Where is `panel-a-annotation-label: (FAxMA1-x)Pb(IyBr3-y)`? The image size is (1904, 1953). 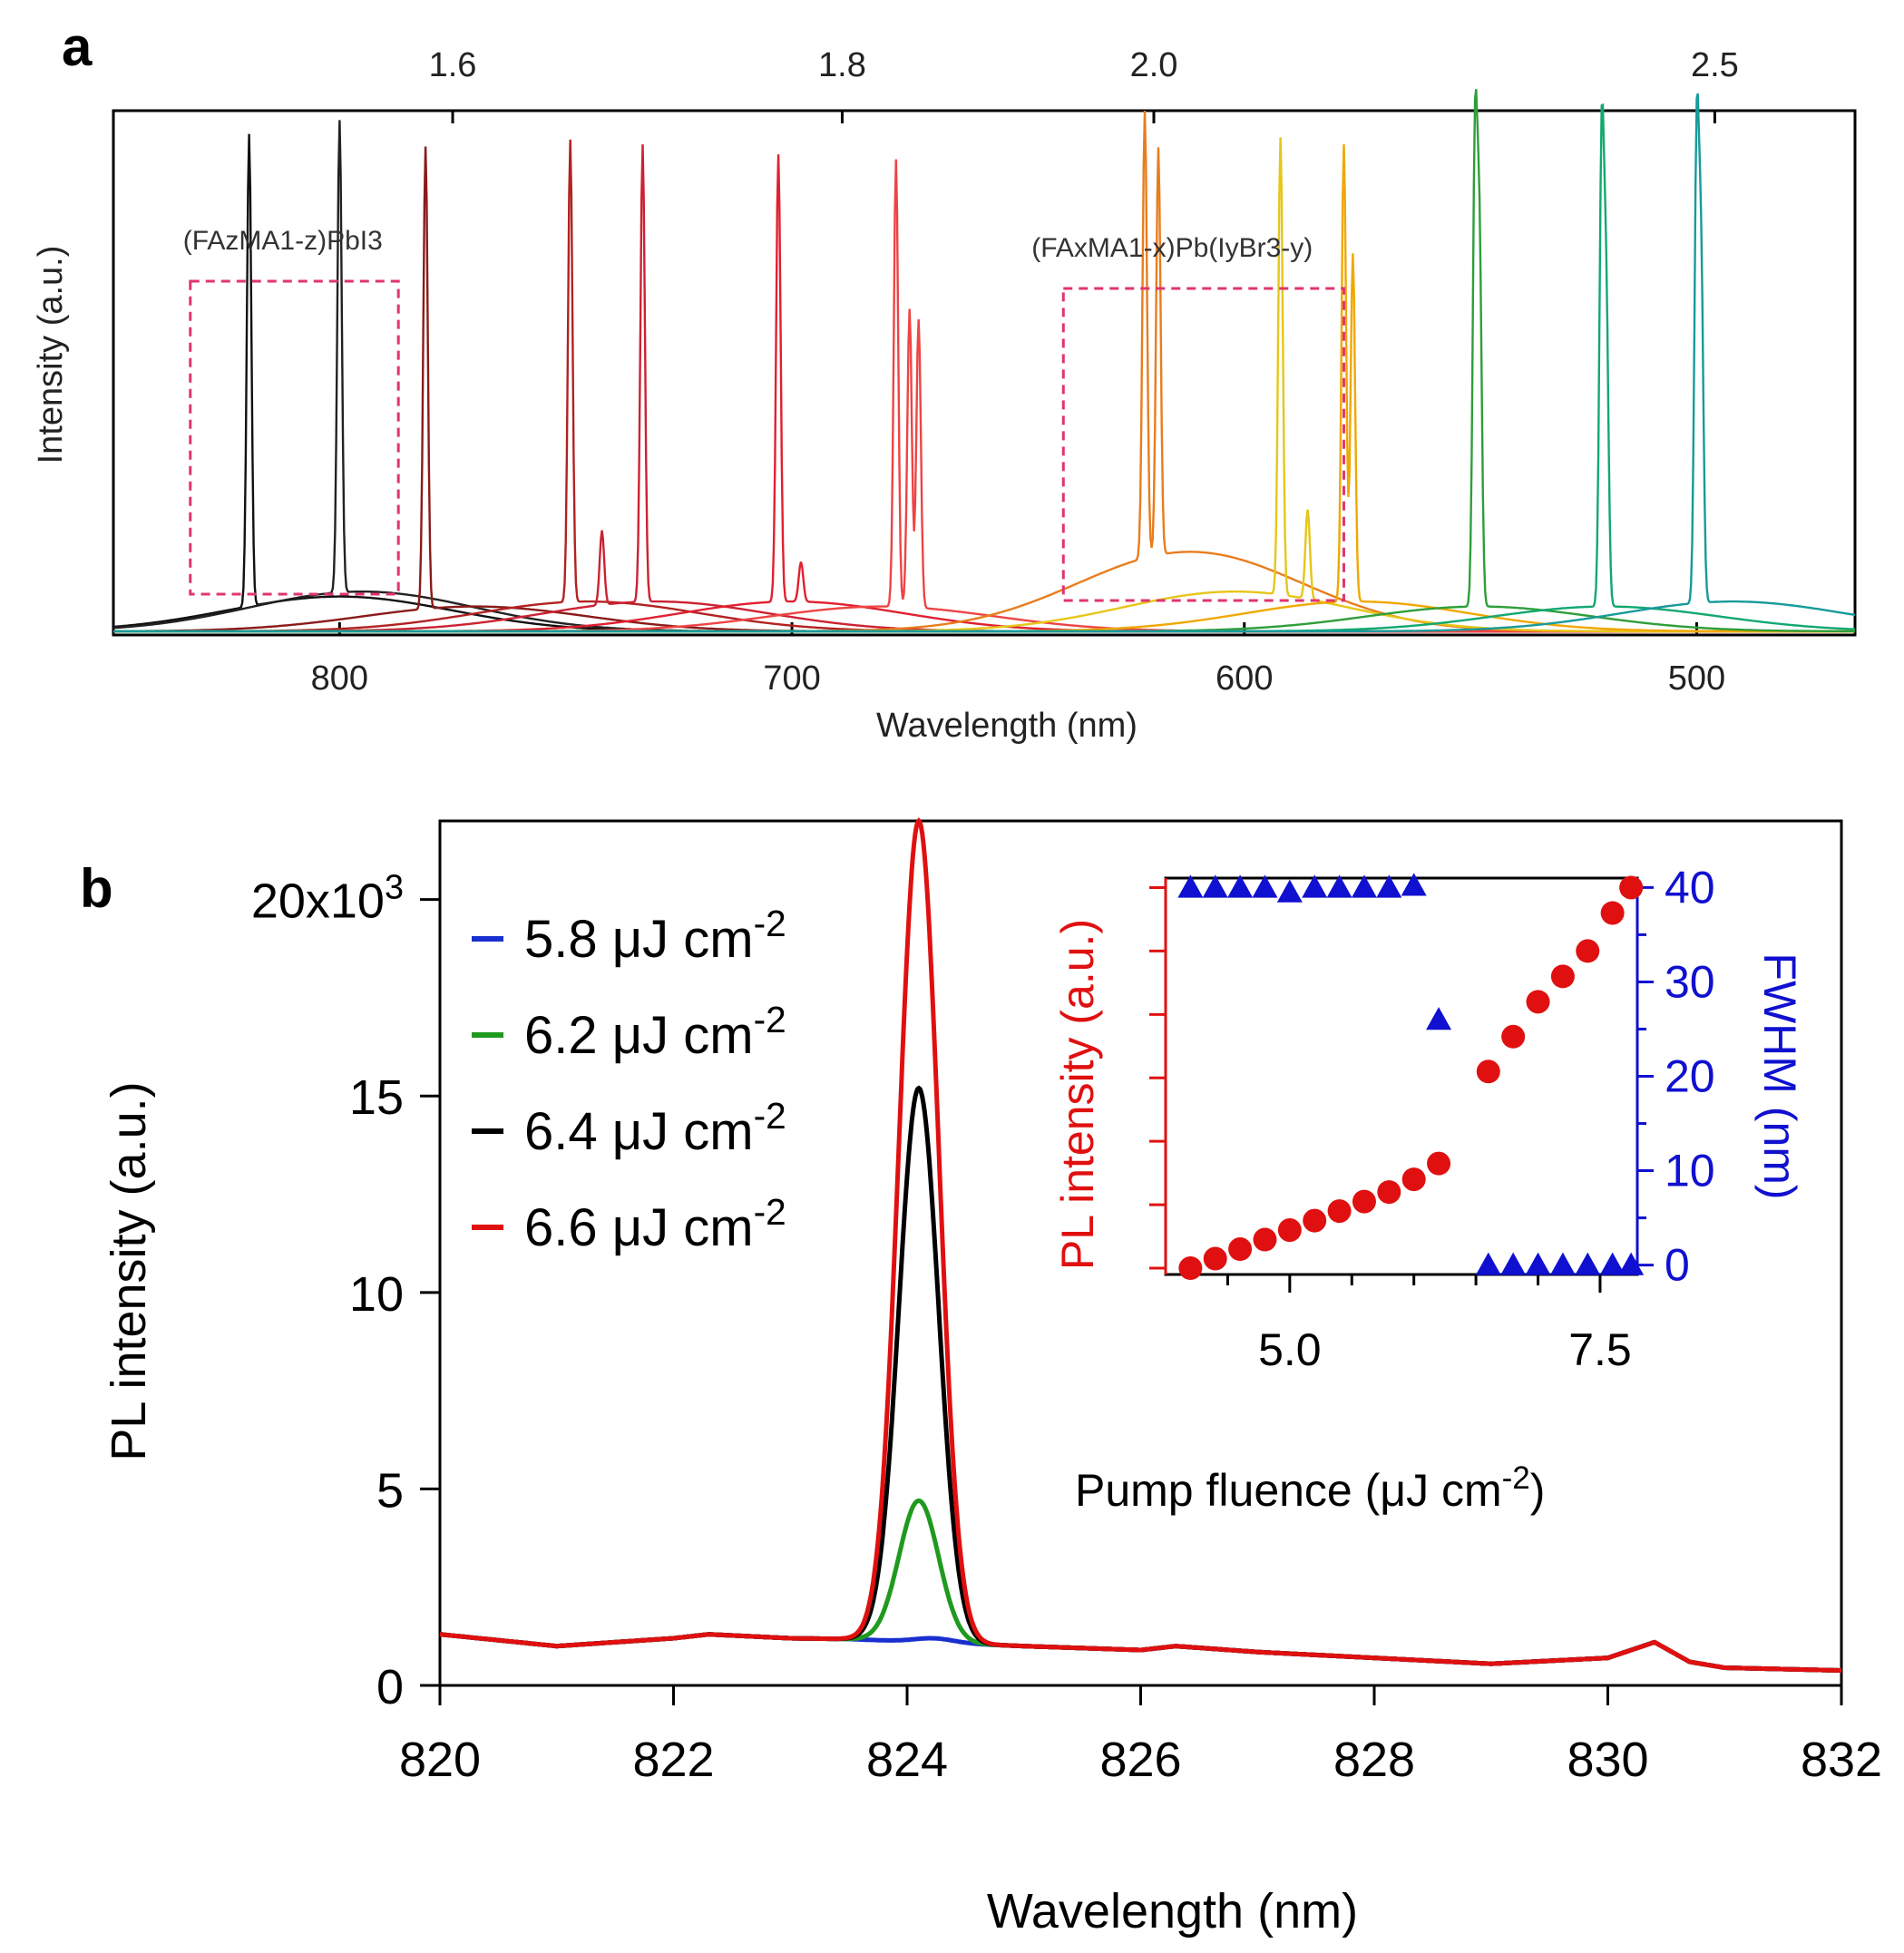
panel-a-annotation-label: (FAxMA1-x)Pb(IyBr3-y) is located at coordinates (1172, 248).